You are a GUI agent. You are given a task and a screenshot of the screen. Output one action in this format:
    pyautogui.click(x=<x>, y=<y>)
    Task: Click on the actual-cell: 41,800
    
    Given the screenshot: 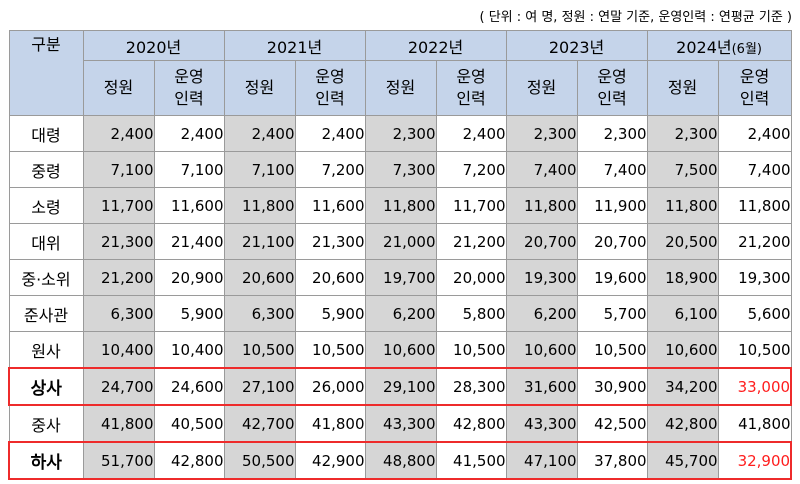 What is the action you would take?
    pyautogui.click(x=754, y=423)
    